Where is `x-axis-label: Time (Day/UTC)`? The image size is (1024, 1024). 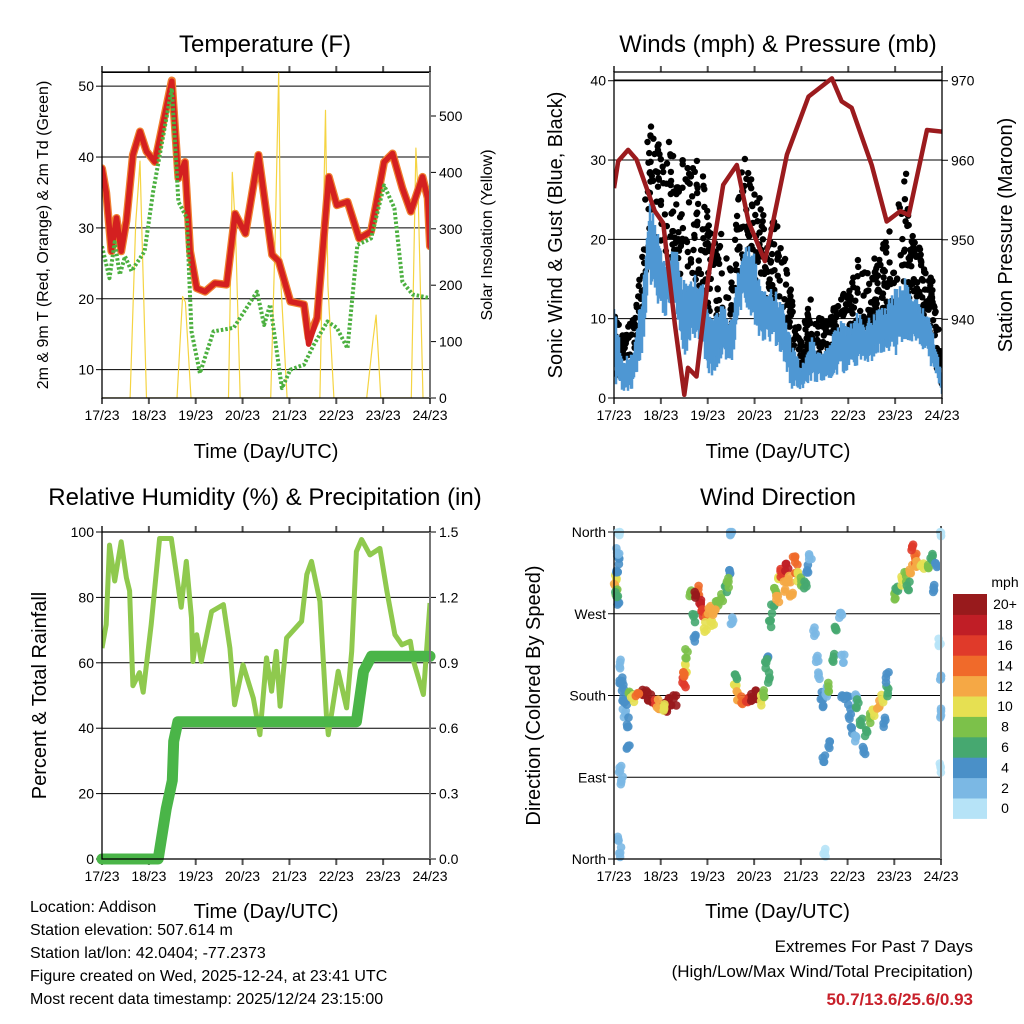 x-axis-label: Time (Day/UTC) is located at coordinates (266, 452).